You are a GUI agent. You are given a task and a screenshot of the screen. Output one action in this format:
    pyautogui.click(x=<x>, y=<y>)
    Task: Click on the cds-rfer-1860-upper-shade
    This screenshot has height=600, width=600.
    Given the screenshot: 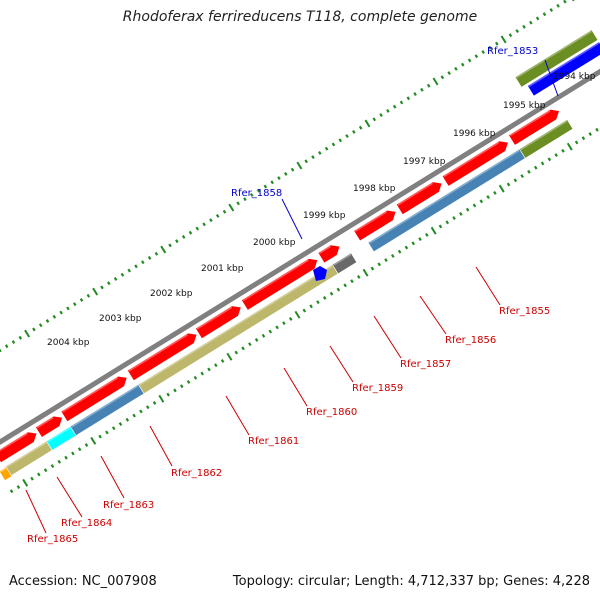 What is the action you would take?
    pyautogui.click(x=275, y=280)
    